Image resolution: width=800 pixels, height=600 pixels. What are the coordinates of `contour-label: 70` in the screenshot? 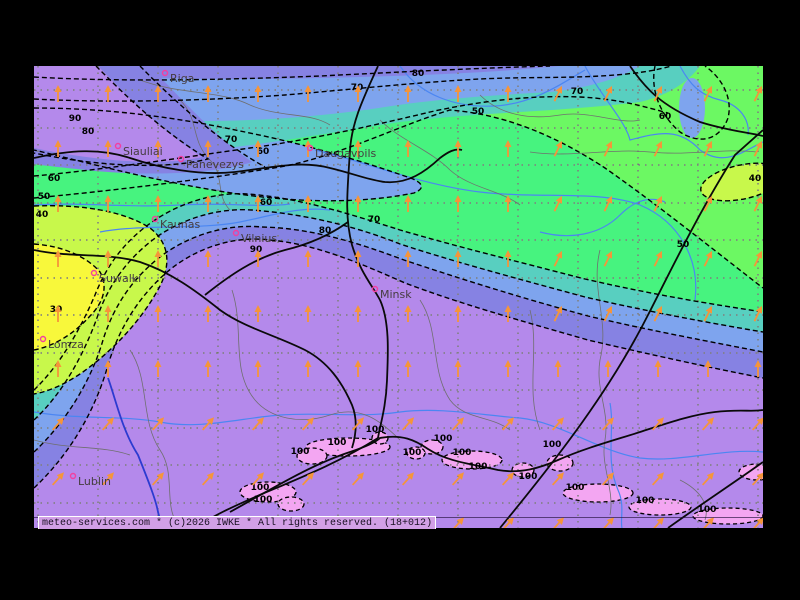 It's located at (374, 220).